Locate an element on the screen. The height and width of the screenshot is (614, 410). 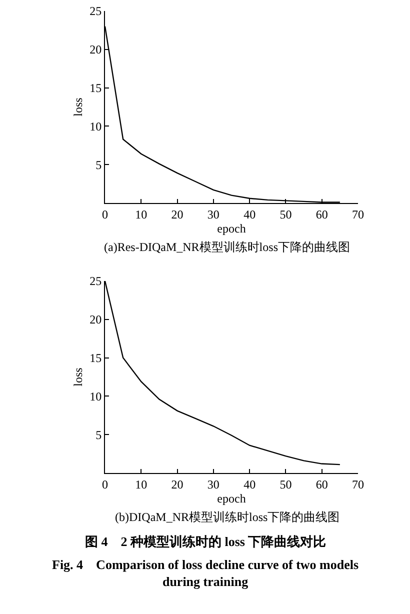
caption: 图 4 2 种模型训练时的 loss 下降曲线对比 is located at coordinates (205, 541).